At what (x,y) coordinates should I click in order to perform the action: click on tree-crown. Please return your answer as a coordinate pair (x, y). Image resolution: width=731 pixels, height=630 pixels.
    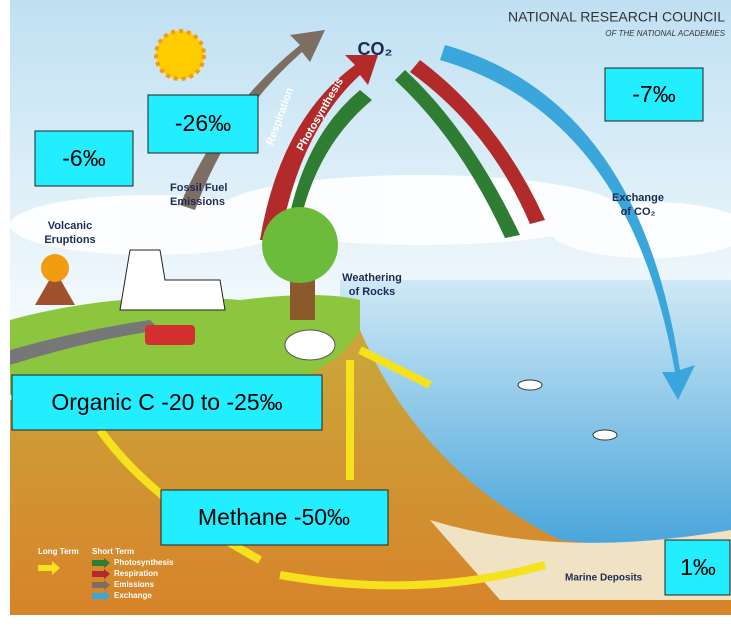
    Looking at the image, I should click on (300, 245).